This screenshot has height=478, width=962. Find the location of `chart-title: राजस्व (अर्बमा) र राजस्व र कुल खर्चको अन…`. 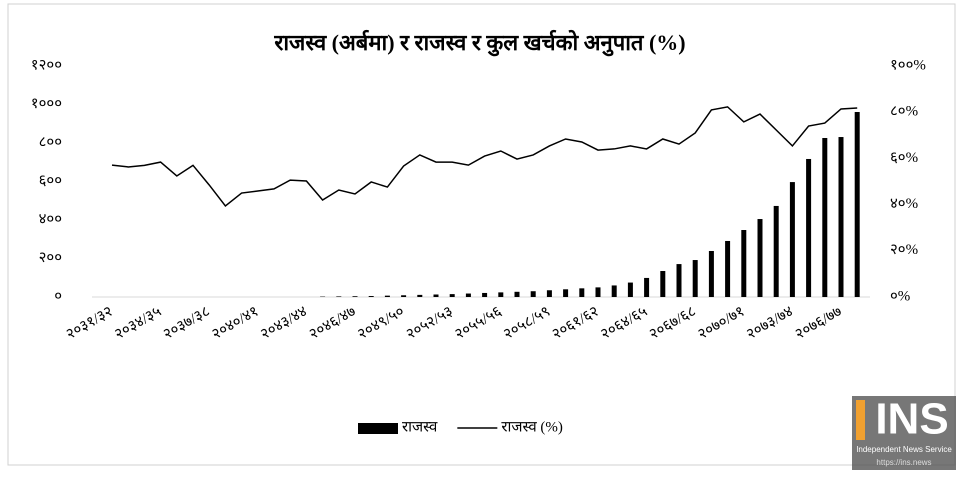

chart-title: राजस्व (अर्बमा) र राजस्व र कुल खर्चको अन… is located at coordinates (479, 43).